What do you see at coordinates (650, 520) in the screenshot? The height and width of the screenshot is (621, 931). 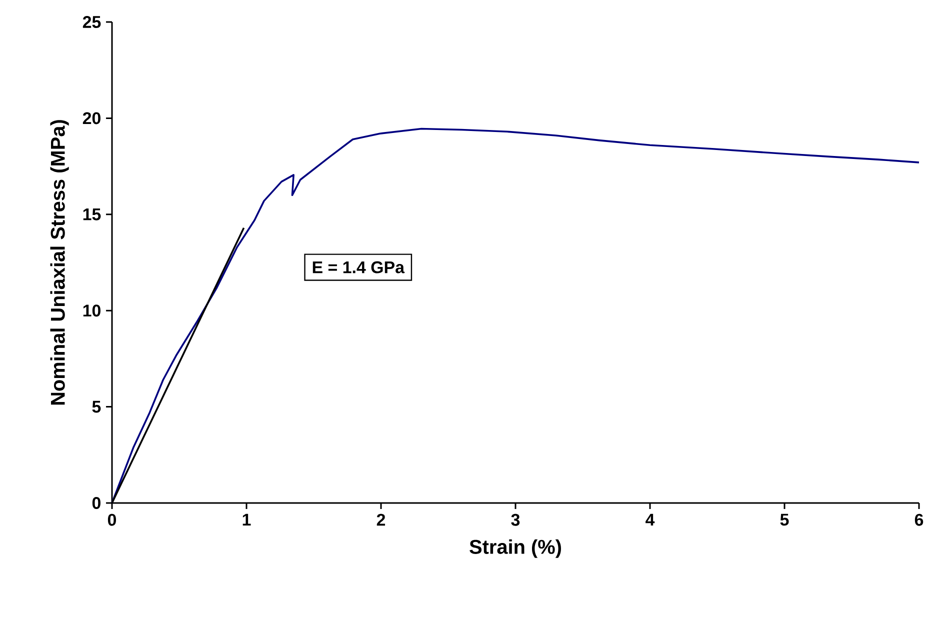 I see `x-tick-label: 4` at bounding box center [650, 520].